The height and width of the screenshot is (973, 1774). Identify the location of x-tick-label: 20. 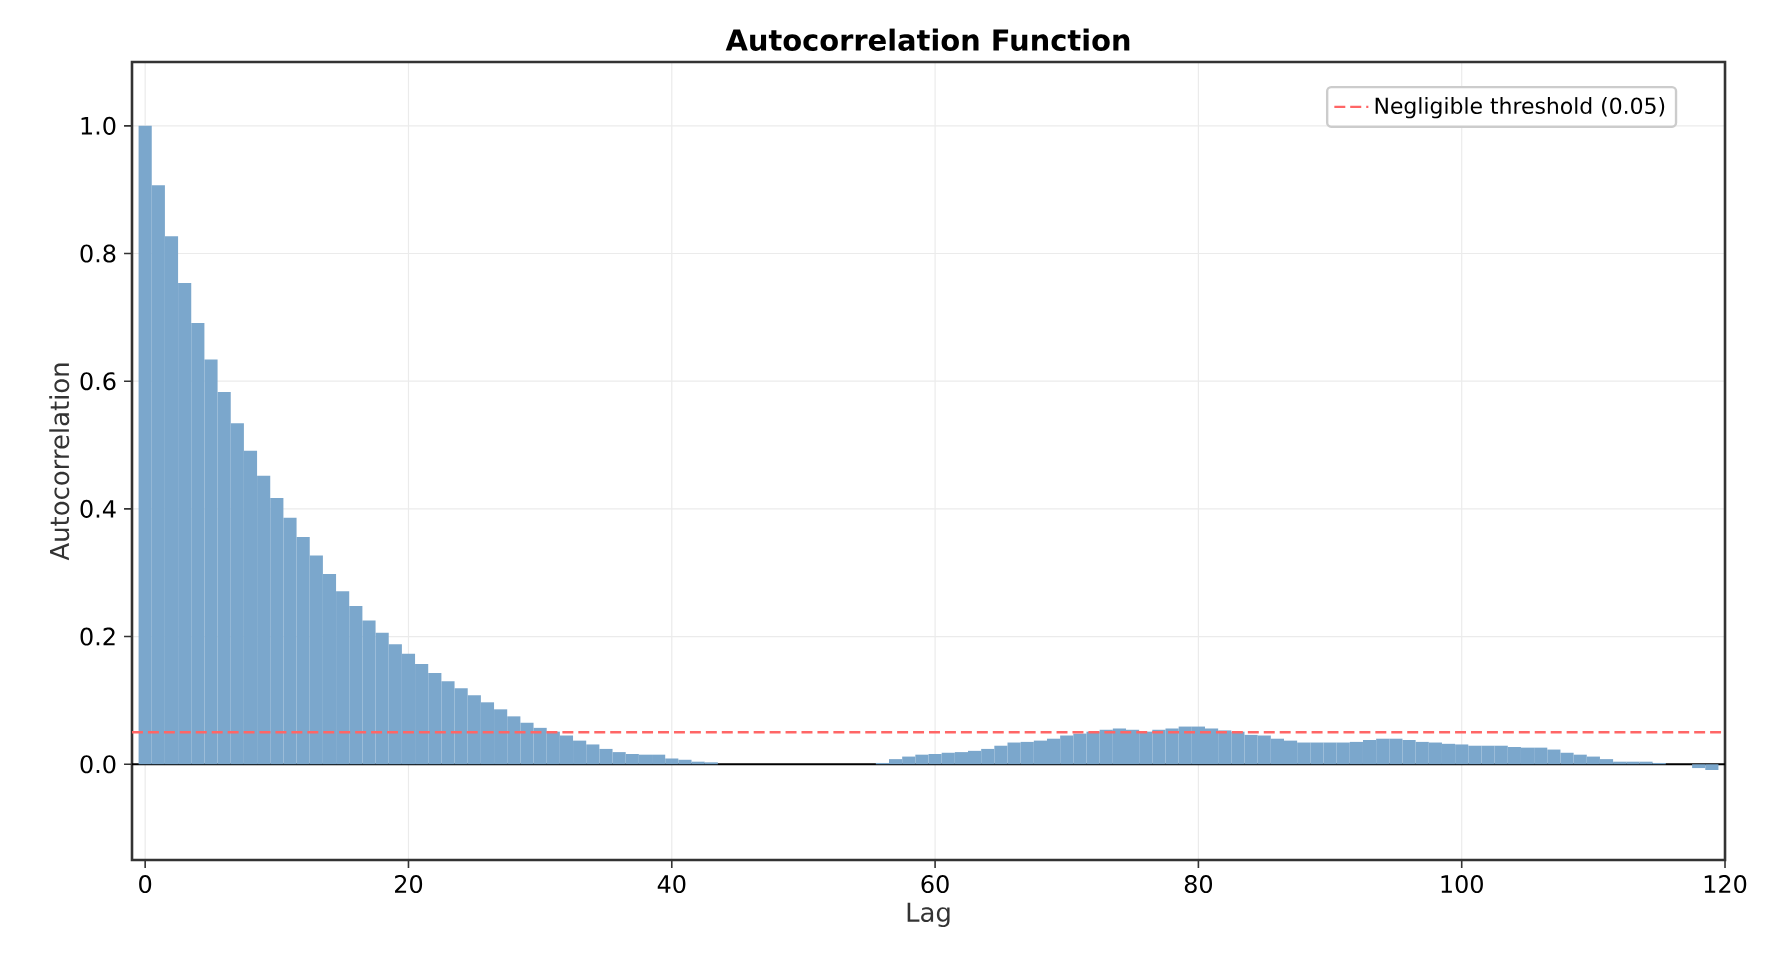
(409, 884).